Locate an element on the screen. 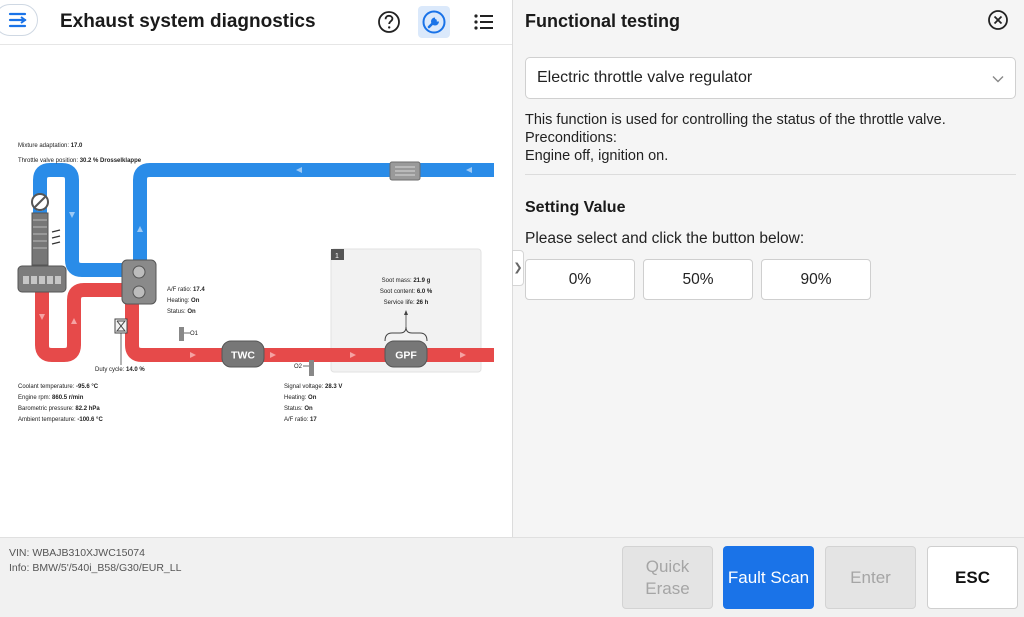  vin-text: VIN: WBAJB310XJWC15074 is located at coordinates (77, 553).